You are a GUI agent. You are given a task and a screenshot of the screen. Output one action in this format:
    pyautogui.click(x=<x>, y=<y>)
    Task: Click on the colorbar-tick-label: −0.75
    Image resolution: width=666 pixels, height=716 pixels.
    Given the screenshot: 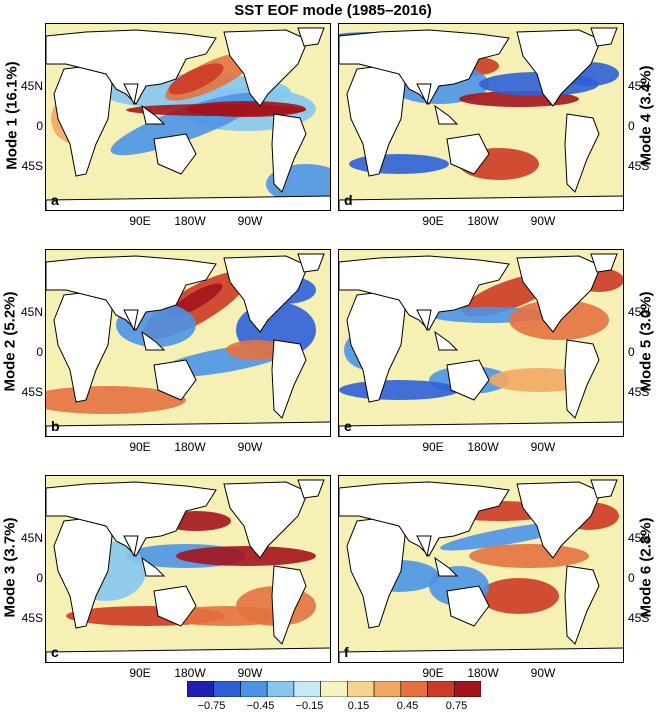 What is the action you would take?
    pyautogui.click(x=211, y=706)
    